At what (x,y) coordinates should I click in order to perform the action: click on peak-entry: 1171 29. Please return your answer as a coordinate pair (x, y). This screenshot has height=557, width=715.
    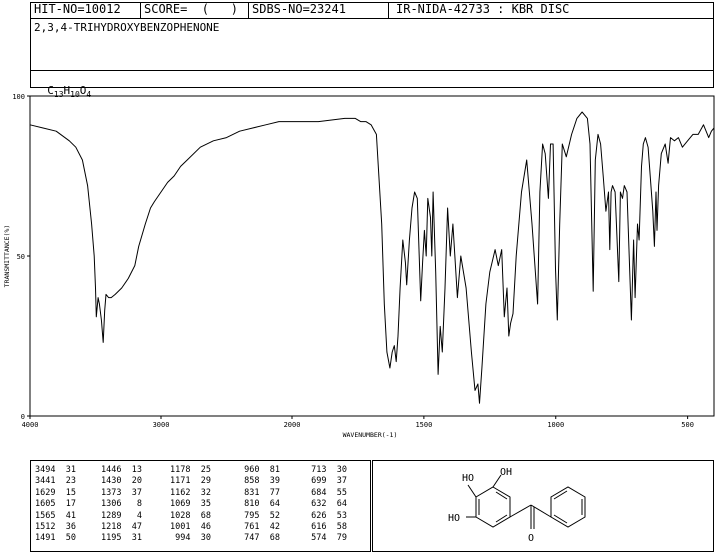
    Looking at the image, I should click on (190, 481).